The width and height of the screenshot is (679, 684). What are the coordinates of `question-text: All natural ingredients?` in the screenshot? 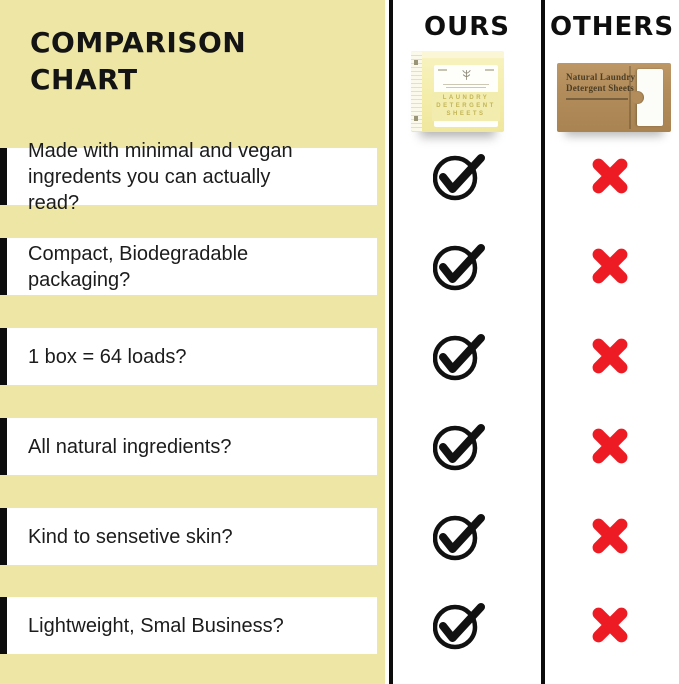 It's located at (130, 446).